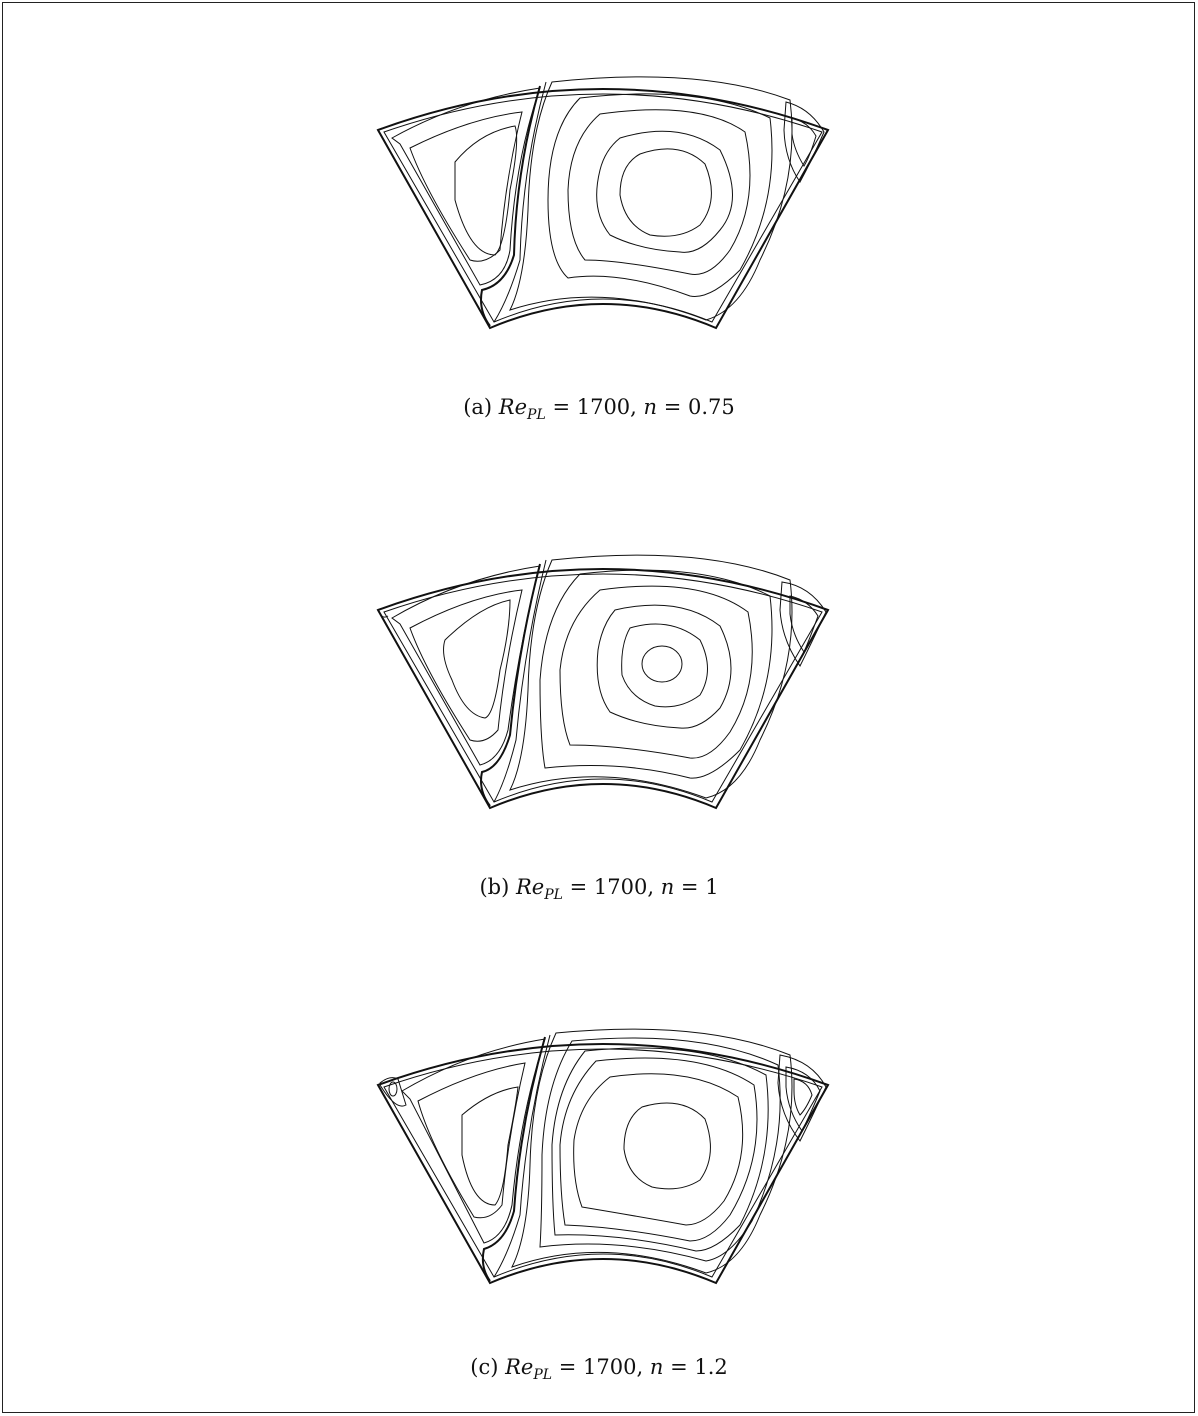  Describe the element at coordinates (494, 887) in the screenshot. I see `caption-tag: (b)` at that location.